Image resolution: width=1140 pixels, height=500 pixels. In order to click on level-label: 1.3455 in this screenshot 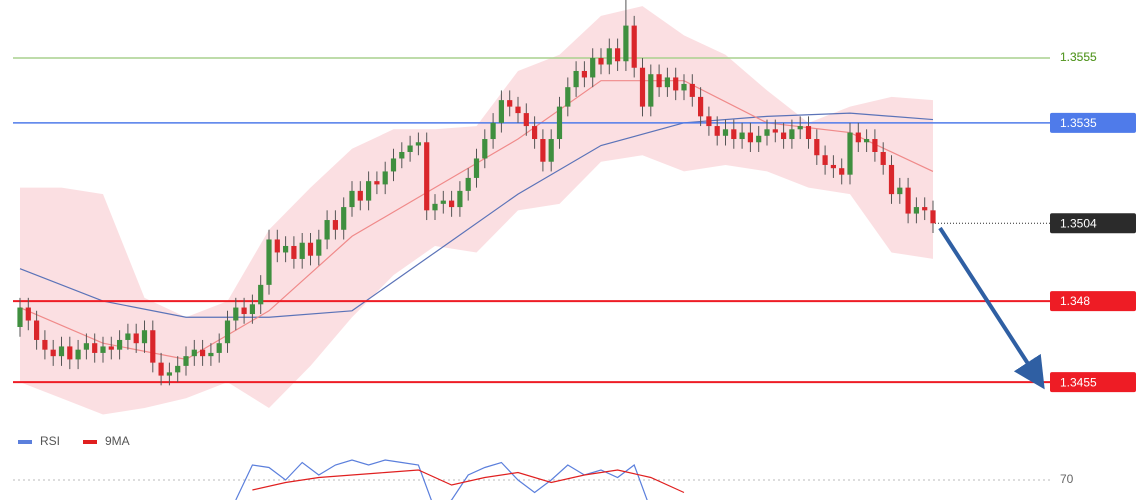, I will do `click(1078, 382)`.